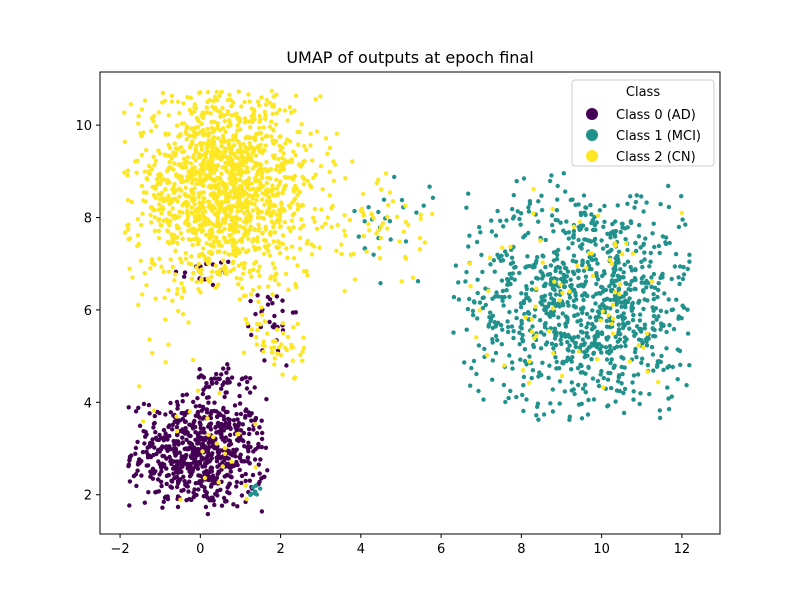 This screenshot has height=600, width=800. Describe the element at coordinates (601, 549) in the screenshot. I see `x-tick-label: 10` at that location.